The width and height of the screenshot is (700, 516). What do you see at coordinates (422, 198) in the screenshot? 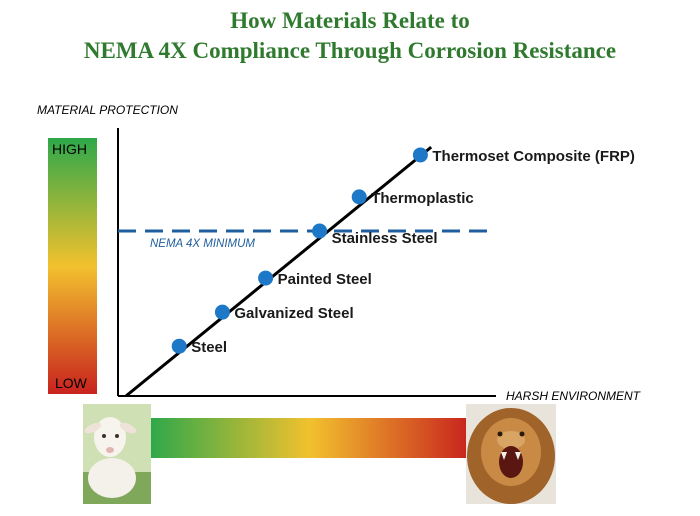
I see `point-label: Thermoplastic` at bounding box center [422, 198].